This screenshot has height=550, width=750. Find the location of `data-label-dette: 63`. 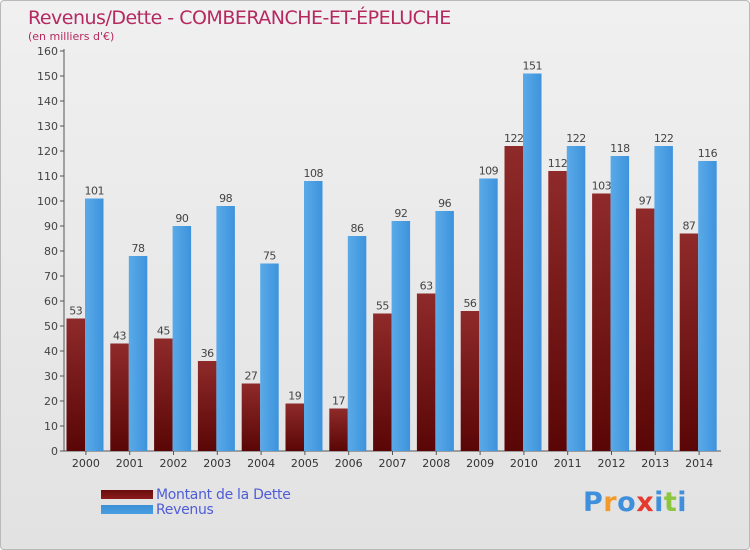

data-label-dette: 63 is located at coordinates (426, 286).